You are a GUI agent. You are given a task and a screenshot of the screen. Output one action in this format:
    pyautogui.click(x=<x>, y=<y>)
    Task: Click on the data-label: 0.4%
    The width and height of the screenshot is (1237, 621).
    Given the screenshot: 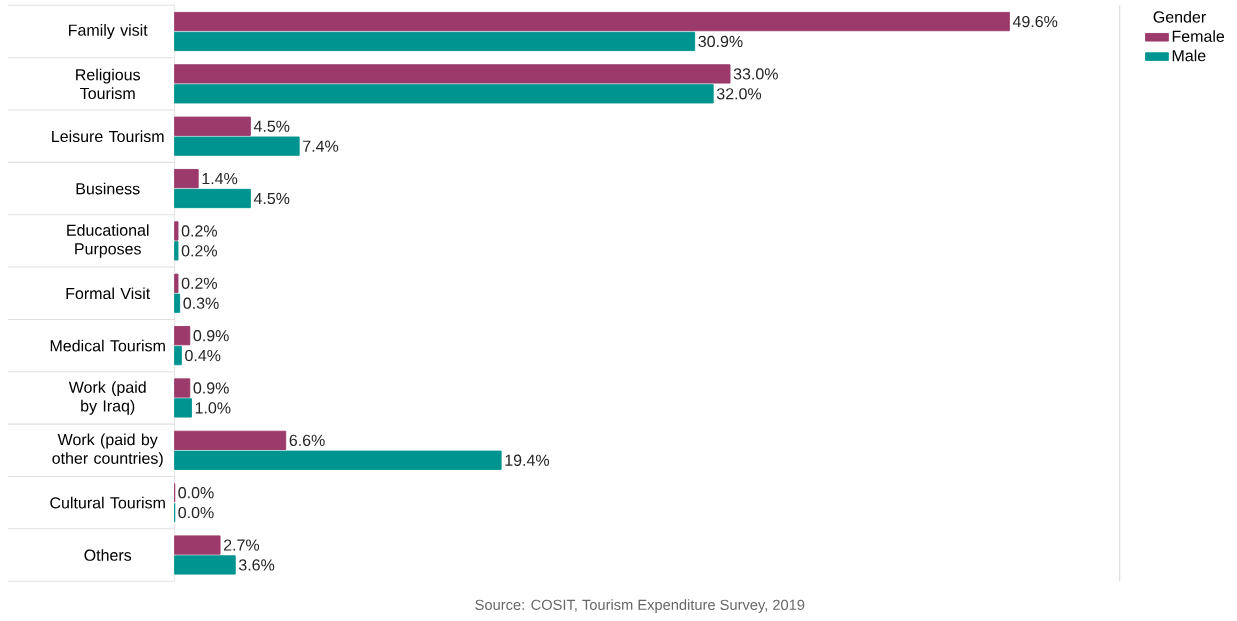 What is the action you would take?
    pyautogui.click(x=203, y=355)
    